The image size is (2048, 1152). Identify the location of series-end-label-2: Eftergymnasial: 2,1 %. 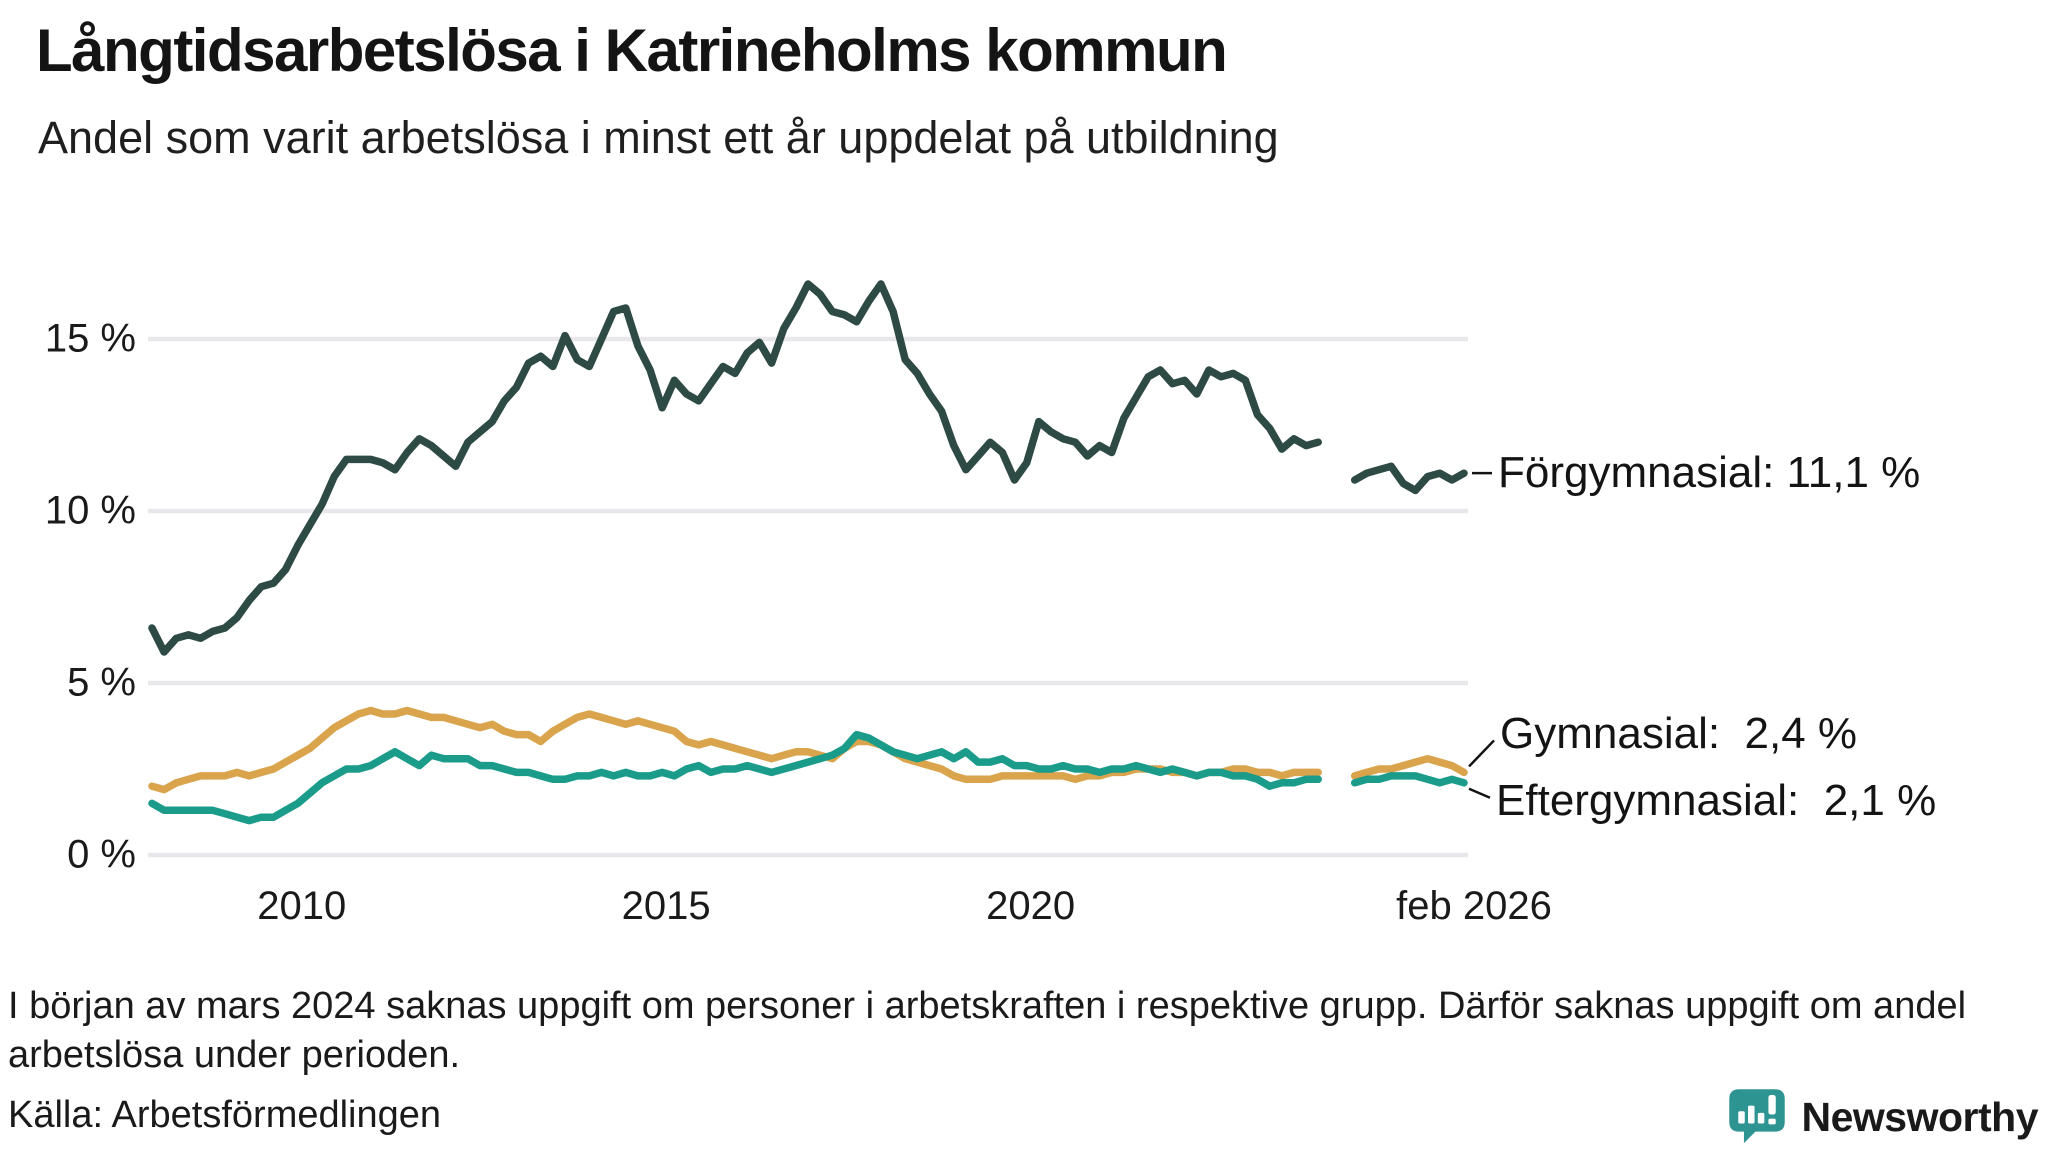
(1716, 800).